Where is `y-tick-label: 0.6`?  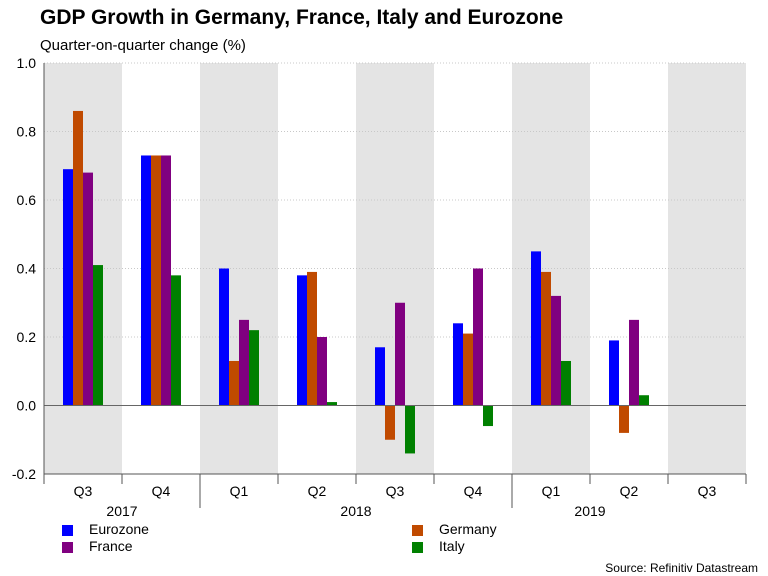 y-tick-label: 0.6 is located at coordinates (27, 200).